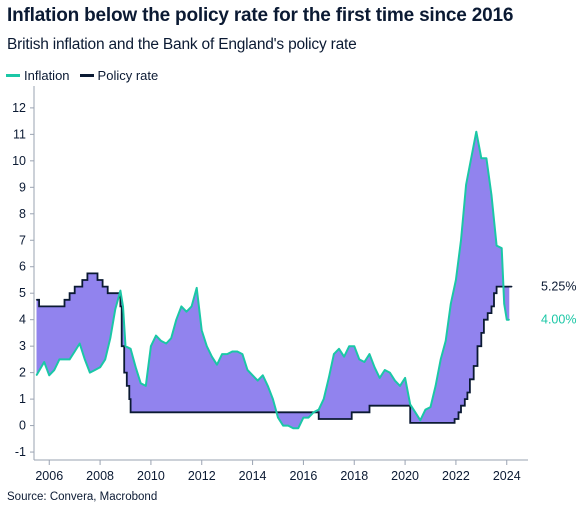  I want to click on y-tick-label: 4, so click(22, 320).